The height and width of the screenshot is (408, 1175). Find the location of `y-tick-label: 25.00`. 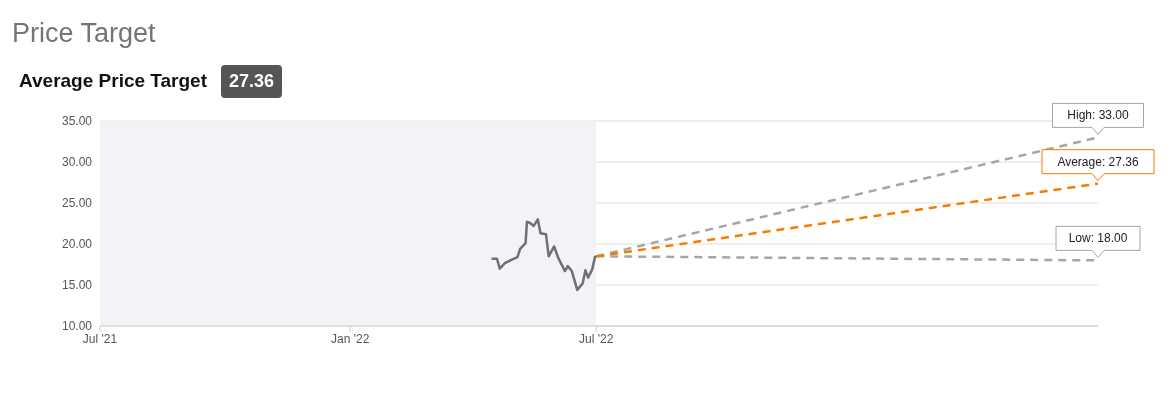

y-tick-label: 25.00 is located at coordinates (77, 203).